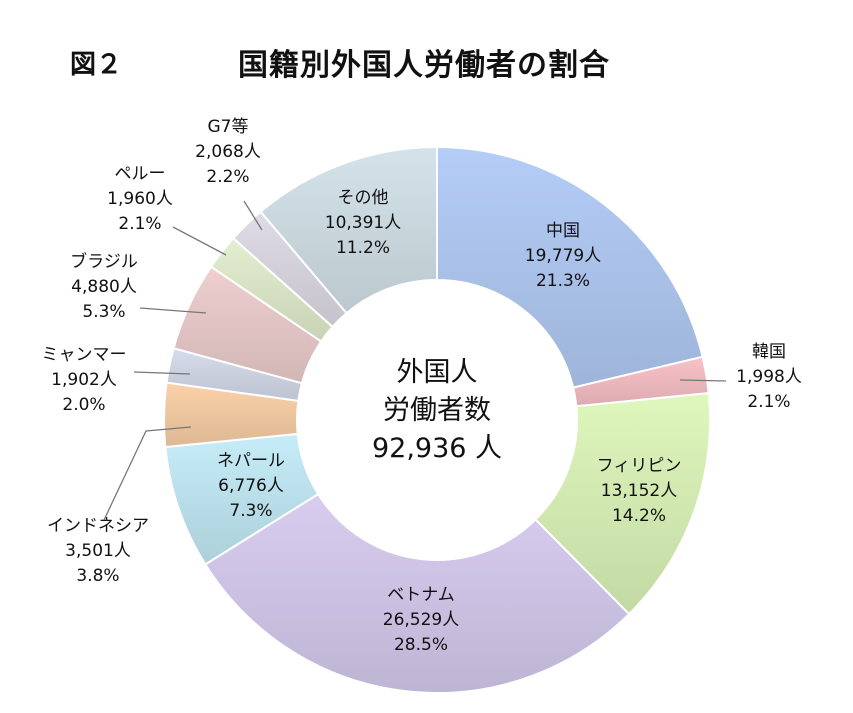  Describe the element at coordinates (363, 223) in the screenshot. I see `slice-label-count-11: 10,391人` at that location.